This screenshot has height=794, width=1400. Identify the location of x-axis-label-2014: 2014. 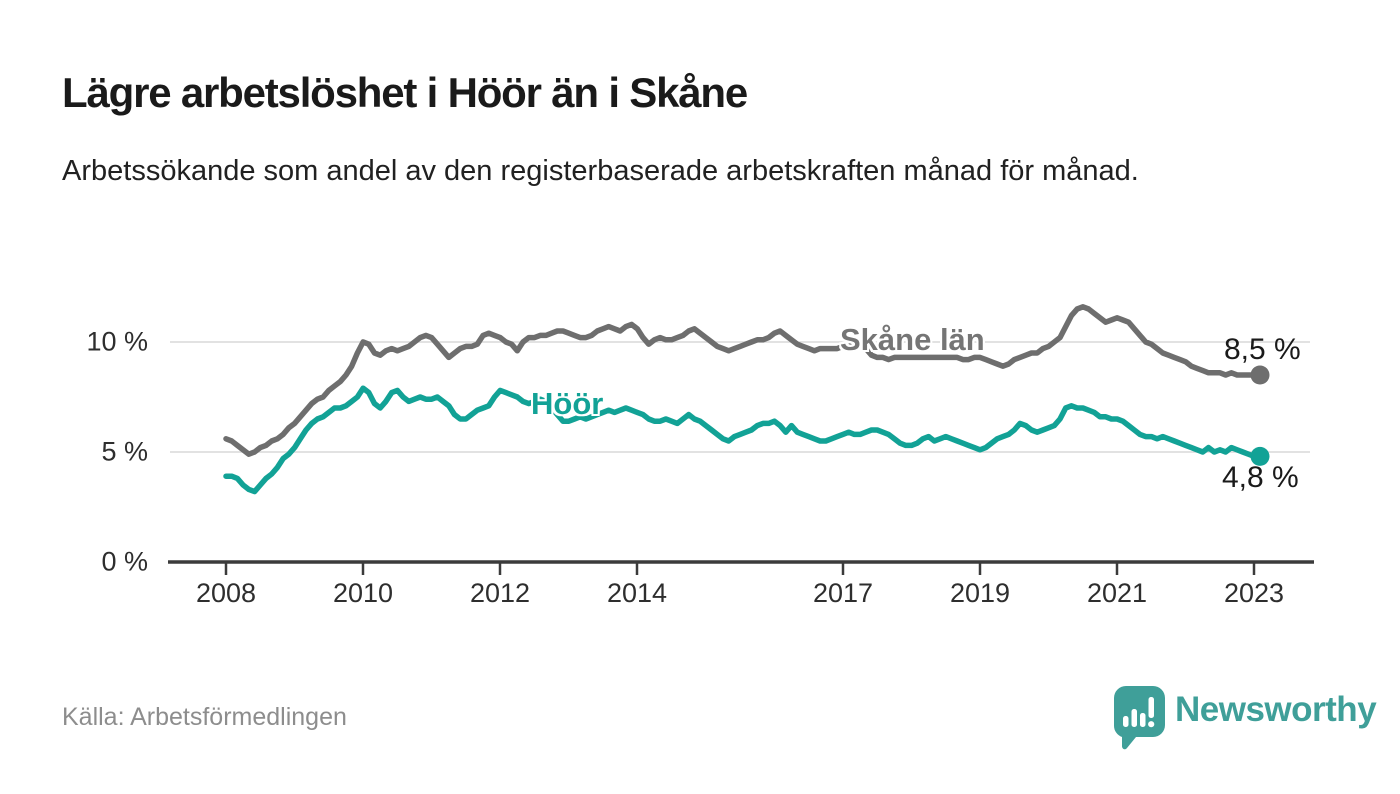
(637, 593).